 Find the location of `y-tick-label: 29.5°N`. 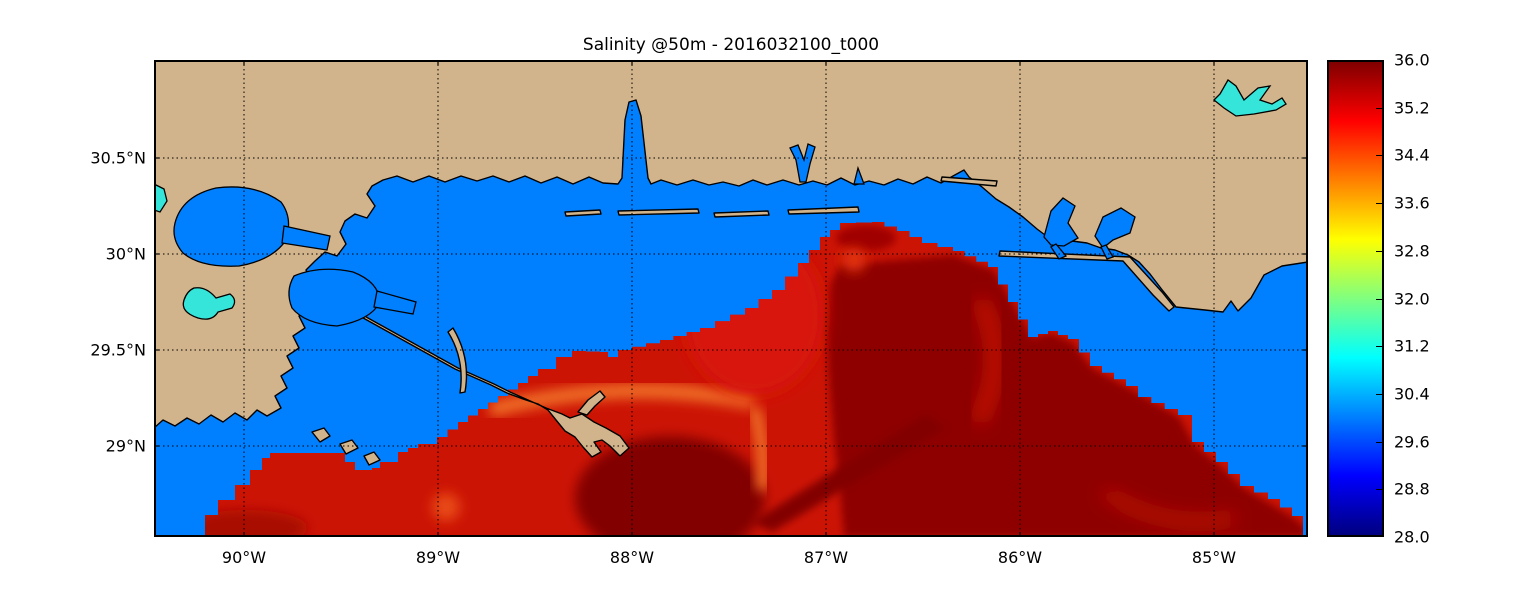

y-tick-label: 29.5°N is located at coordinates (118, 350).